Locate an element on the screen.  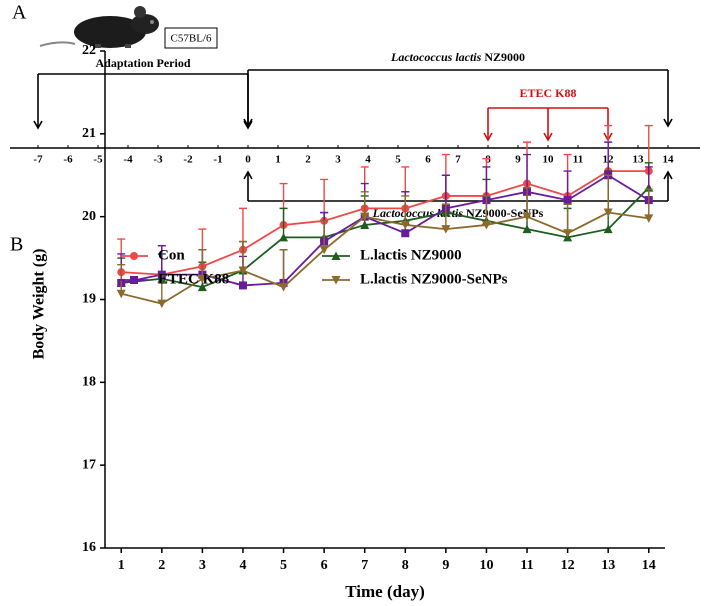
y-tick-label: 18 is located at coordinates (89, 382).